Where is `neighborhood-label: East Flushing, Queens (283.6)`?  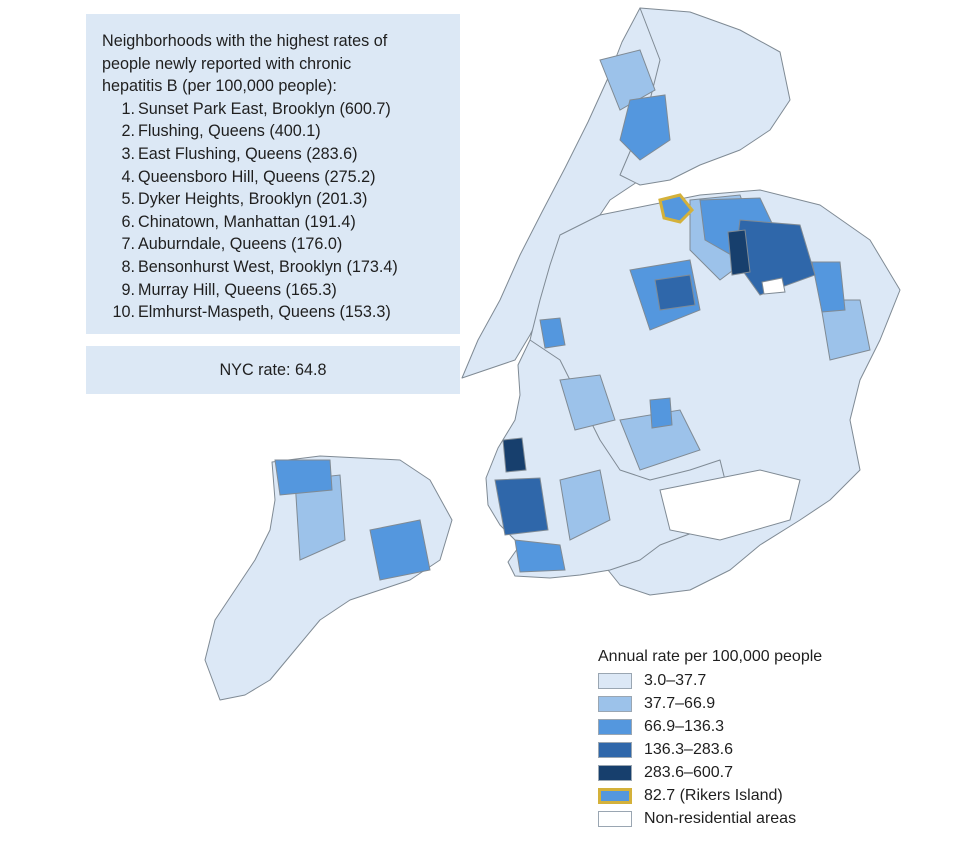
neighborhood-label: East Flushing, Queens (283.6) is located at coordinates (248, 153).